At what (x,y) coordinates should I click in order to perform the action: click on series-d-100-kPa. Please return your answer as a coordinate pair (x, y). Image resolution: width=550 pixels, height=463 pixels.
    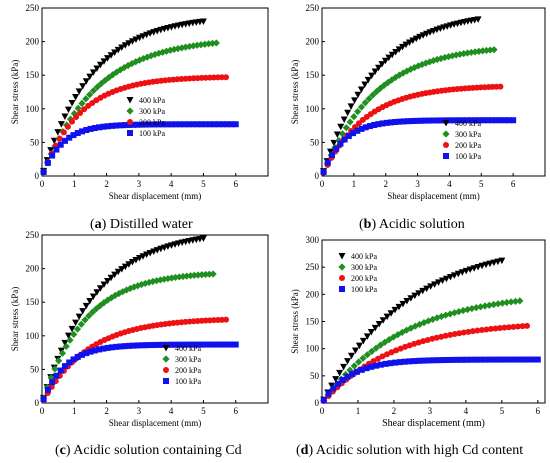
    Looking at the image, I should click on (430, 380).